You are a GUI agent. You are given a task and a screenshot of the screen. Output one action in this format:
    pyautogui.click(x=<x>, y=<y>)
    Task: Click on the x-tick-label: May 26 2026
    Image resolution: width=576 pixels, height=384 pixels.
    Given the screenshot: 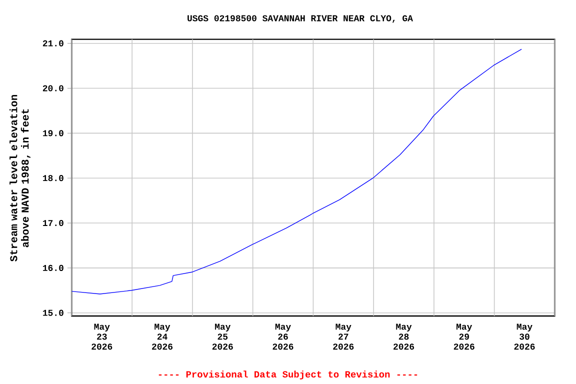 What is the action you would take?
    pyautogui.click(x=283, y=337)
    